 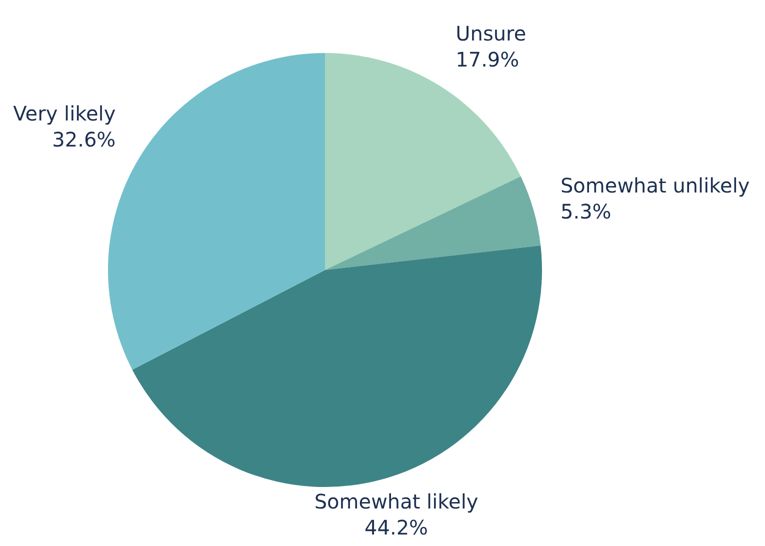 What do you see at coordinates (396, 501) in the screenshot?
I see `slice-label: Somewhat likely` at bounding box center [396, 501].